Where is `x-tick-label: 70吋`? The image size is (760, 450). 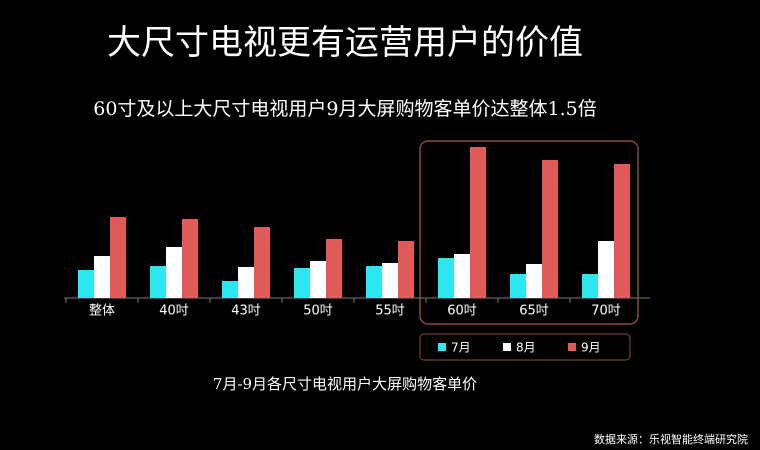 x-tick-label: 70吋 is located at coordinates (606, 311).